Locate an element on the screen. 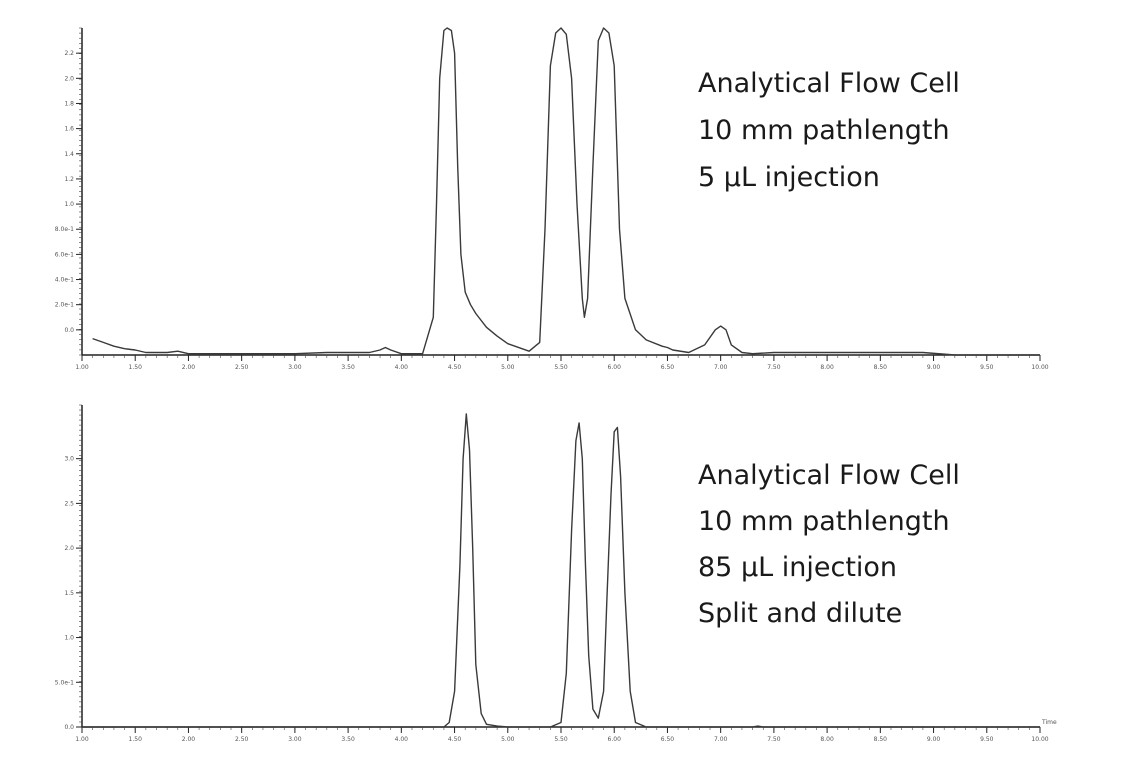  y-tick-label: 2.5 is located at coordinates (69, 503).